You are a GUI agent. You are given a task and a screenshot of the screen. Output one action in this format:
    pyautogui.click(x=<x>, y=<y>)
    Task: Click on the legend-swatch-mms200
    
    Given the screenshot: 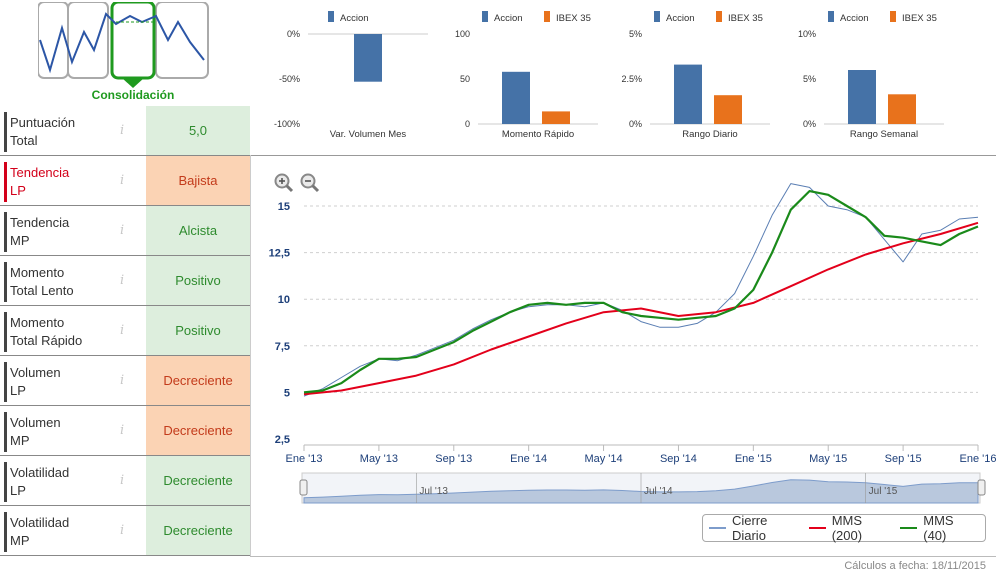 What is the action you would take?
    pyautogui.click(x=817, y=528)
    